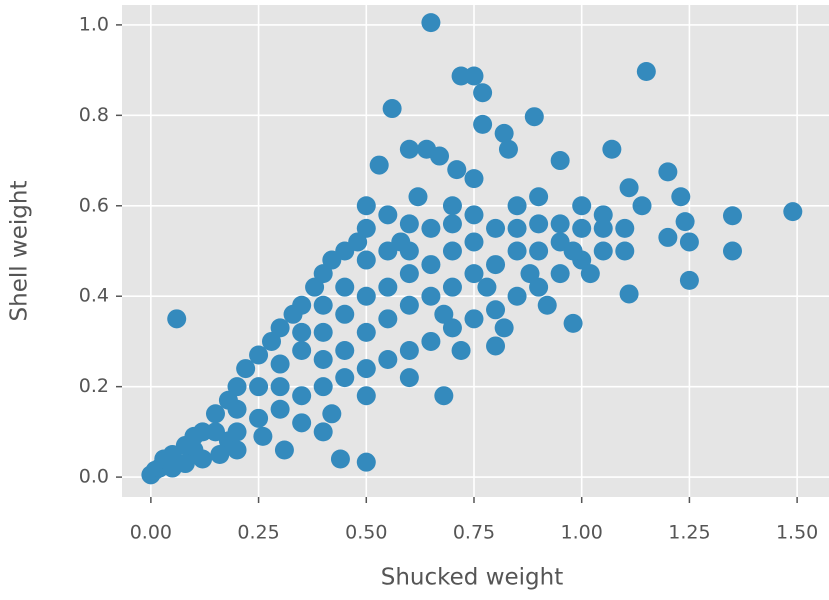  What do you see at coordinates (94, 24) in the screenshot?
I see `y-tick-label: 1.0` at bounding box center [94, 24].